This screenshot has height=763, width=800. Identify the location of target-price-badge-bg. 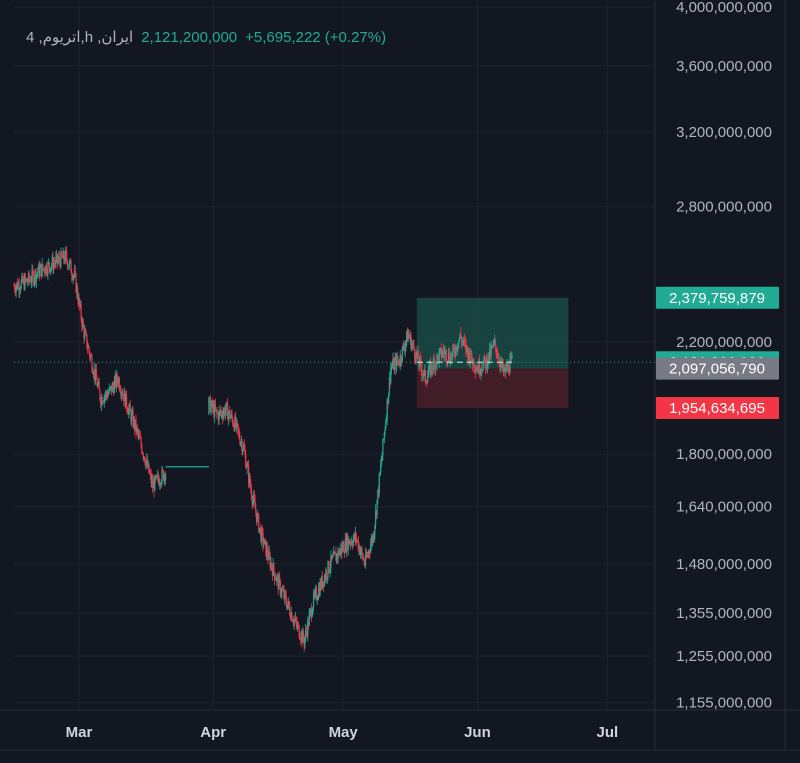
(717, 297).